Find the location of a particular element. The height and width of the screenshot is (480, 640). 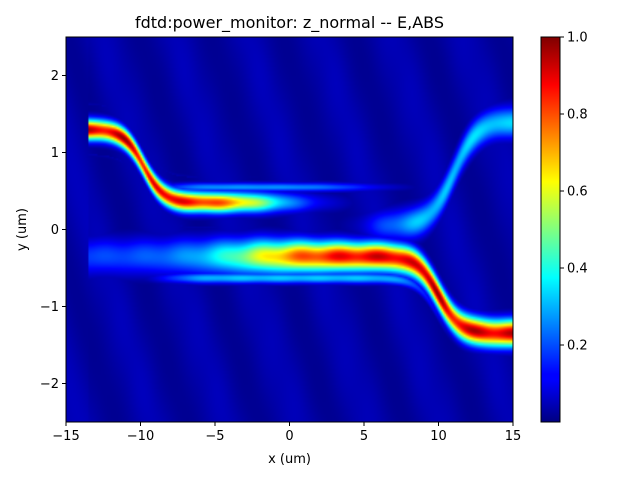

colorbar-tick-label: 0.8 is located at coordinates (577, 115).